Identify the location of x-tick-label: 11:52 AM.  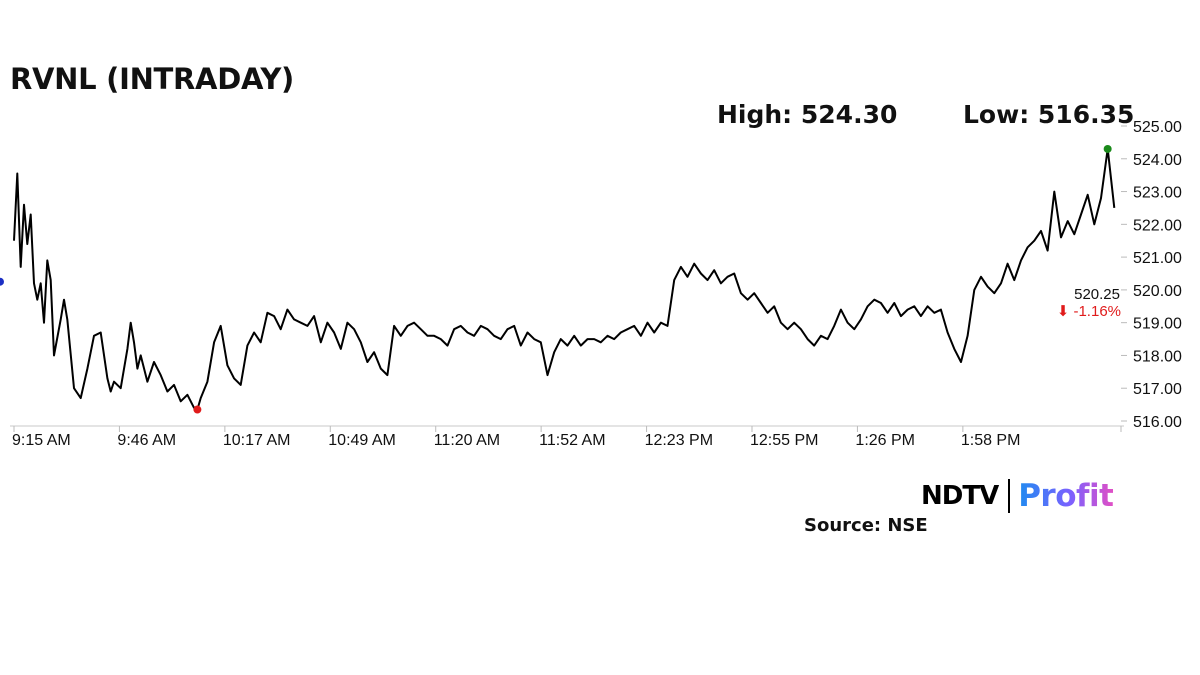
(572, 440).